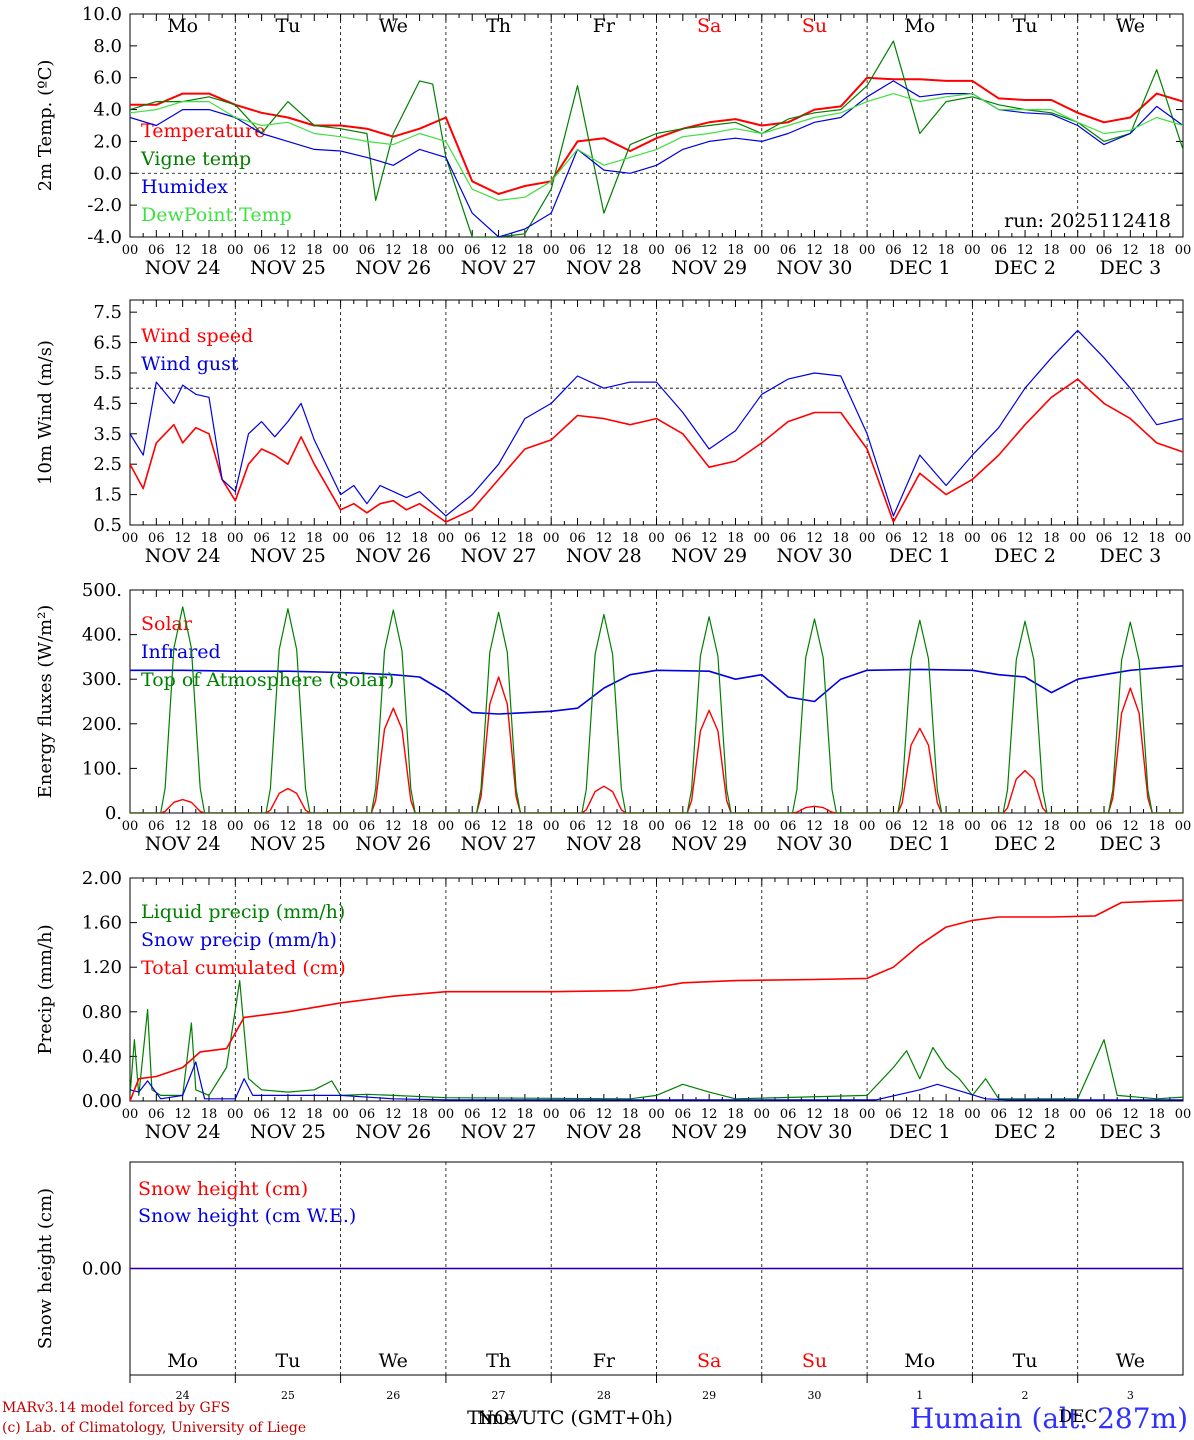 The width and height of the screenshot is (1194, 1440). Describe the element at coordinates (104, 237) in the screenshot. I see `y-tick-label: -4.0` at that location.